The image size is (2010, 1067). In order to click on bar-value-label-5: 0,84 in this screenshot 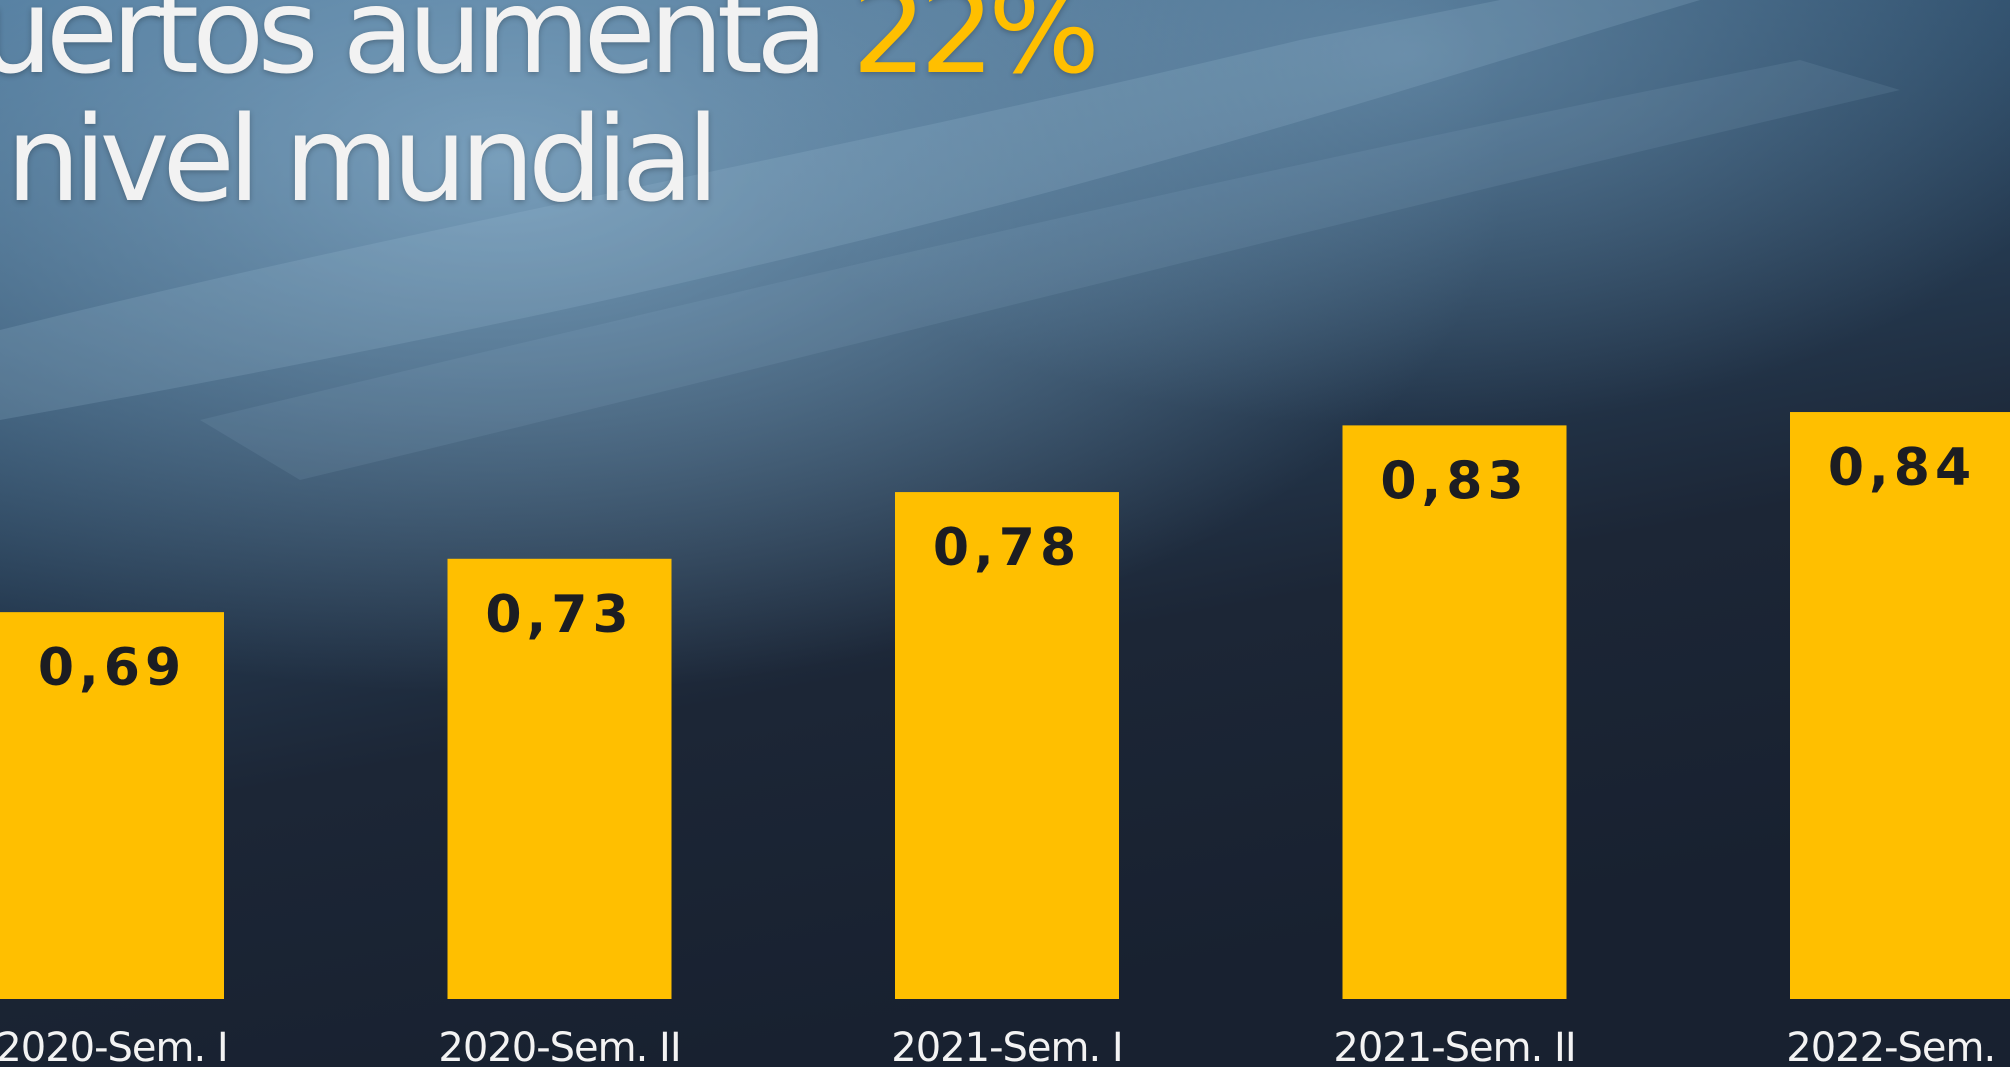, I will do `click(1902, 468)`.